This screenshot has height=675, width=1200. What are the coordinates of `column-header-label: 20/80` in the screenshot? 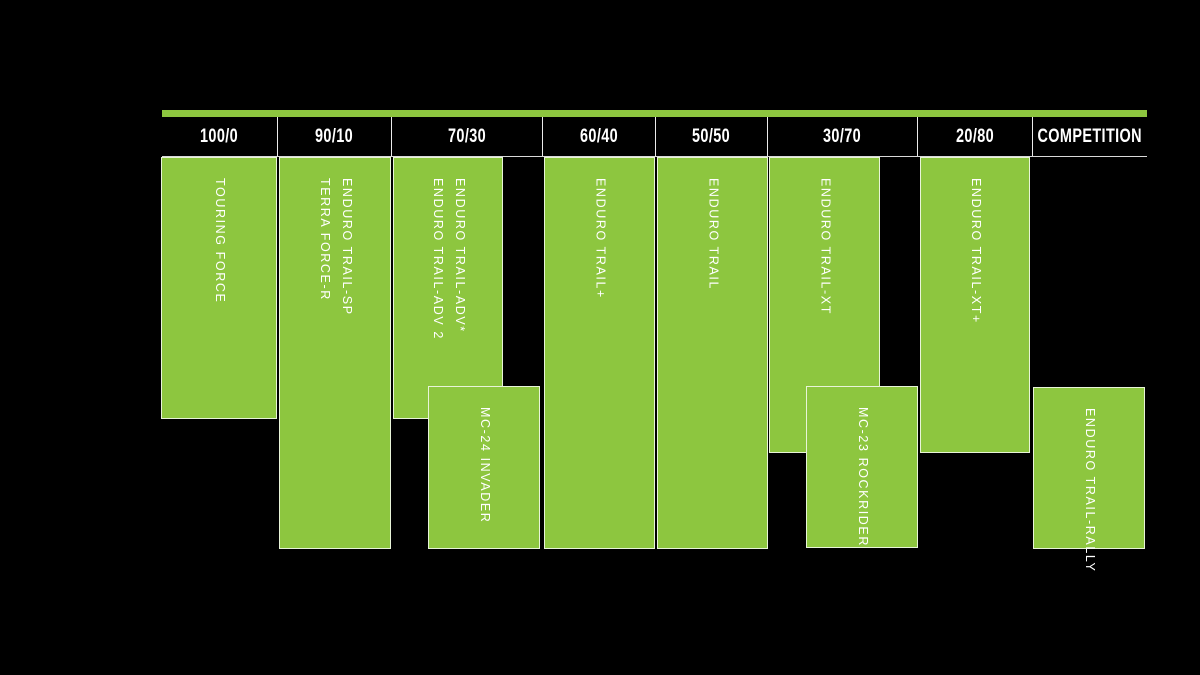 It's located at (975, 136).